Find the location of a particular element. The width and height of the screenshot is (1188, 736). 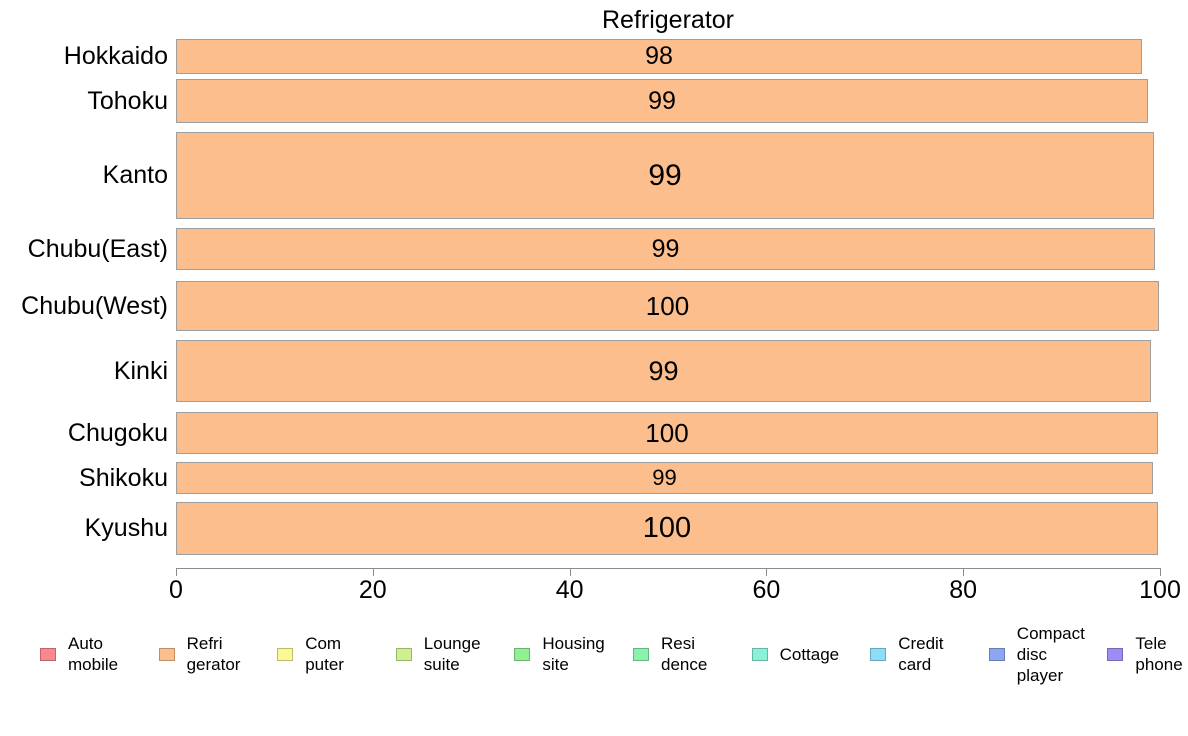

legend-item: Resi dence is located at coordinates (690, 654).